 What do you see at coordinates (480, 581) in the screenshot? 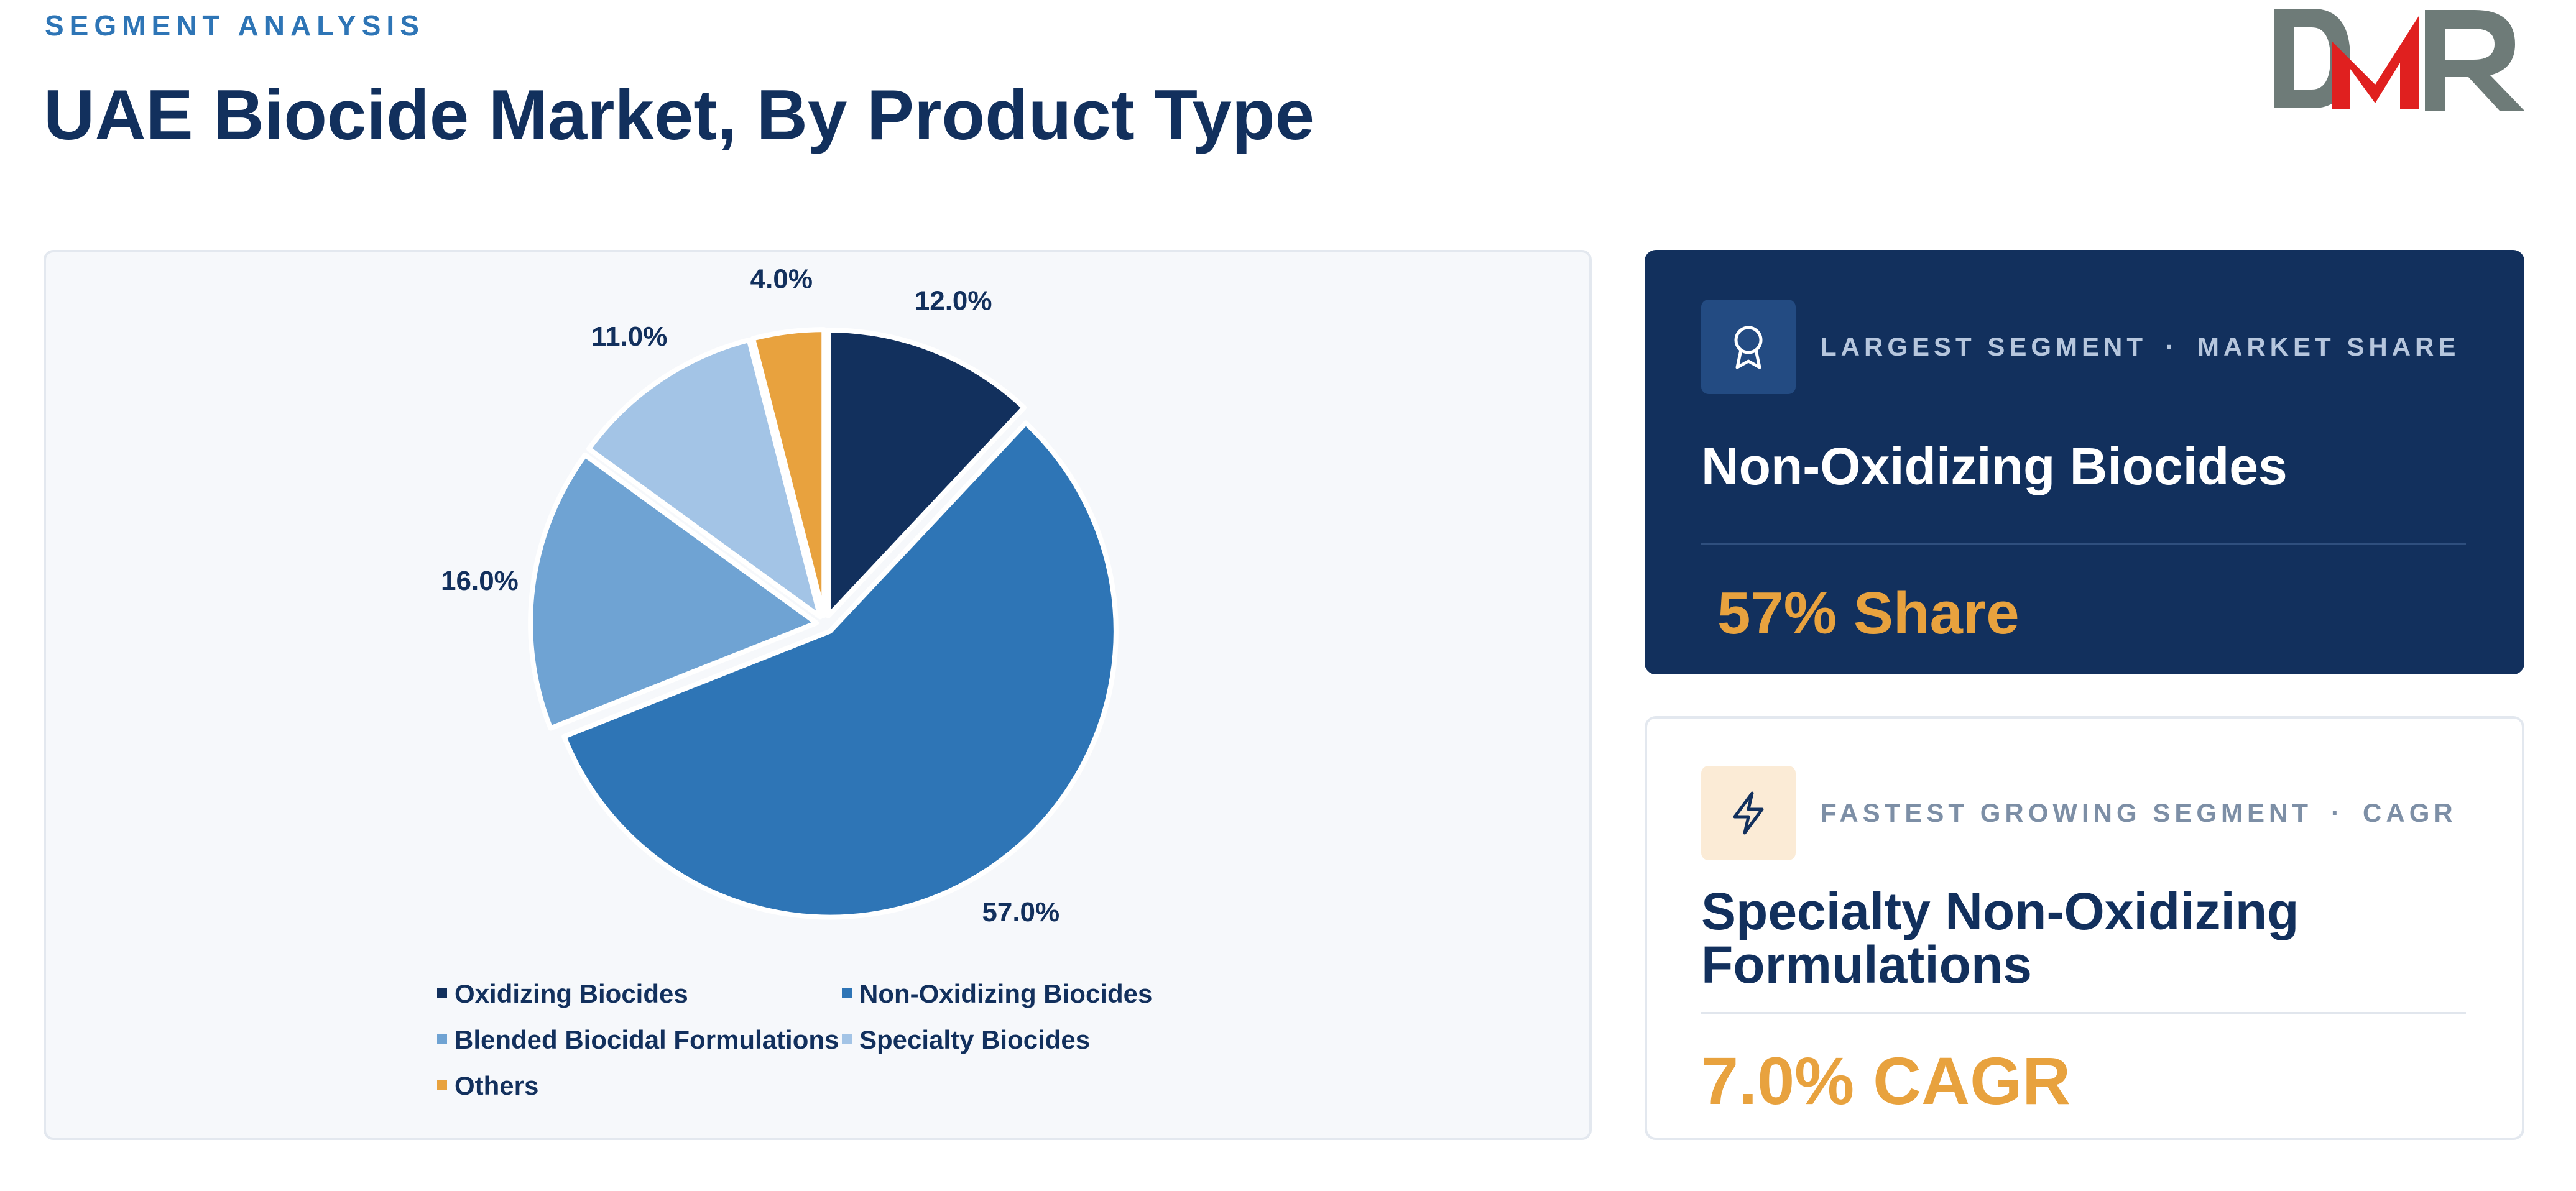
I see `slice-label-blended-biocidal-formulations: 16.0%` at bounding box center [480, 581].